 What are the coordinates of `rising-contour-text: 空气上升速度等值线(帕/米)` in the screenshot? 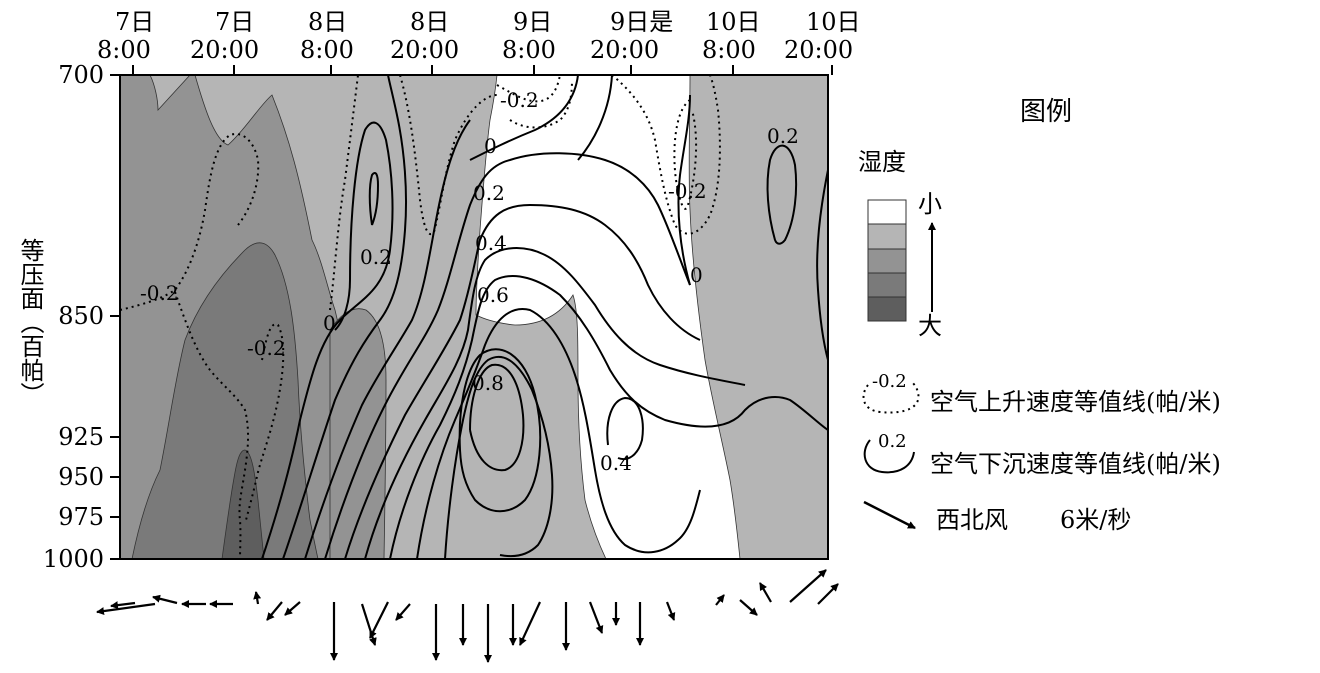 It's located at (1075, 402).